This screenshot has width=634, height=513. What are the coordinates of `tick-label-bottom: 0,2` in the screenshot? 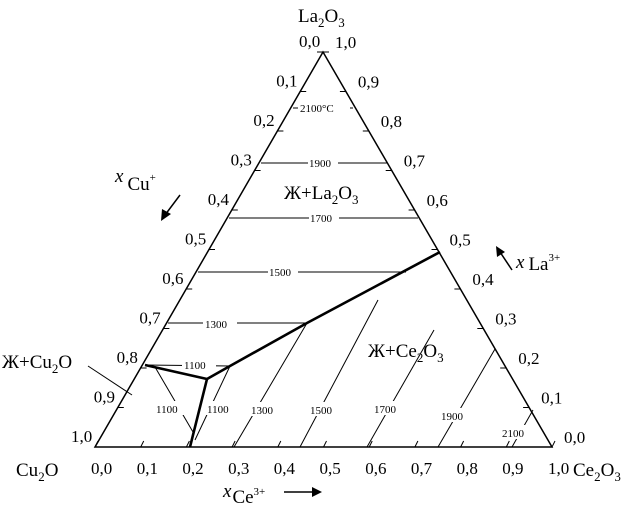 It's located at (192, 468).